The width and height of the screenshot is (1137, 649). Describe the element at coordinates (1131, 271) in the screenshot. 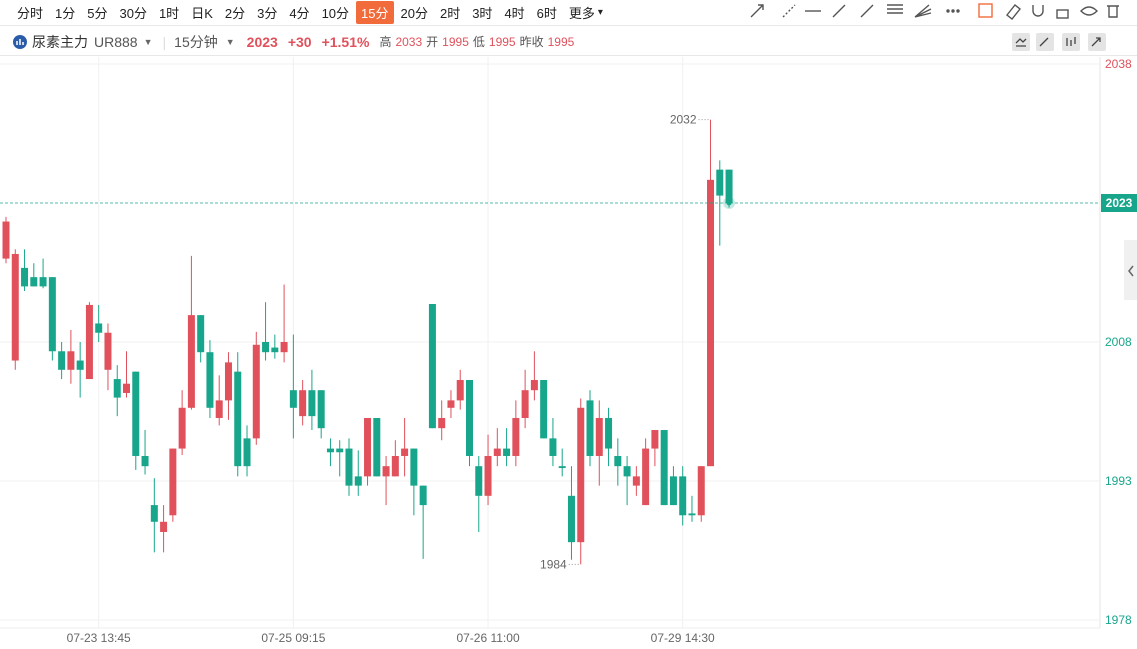

I see `collapse-icon` at that location.